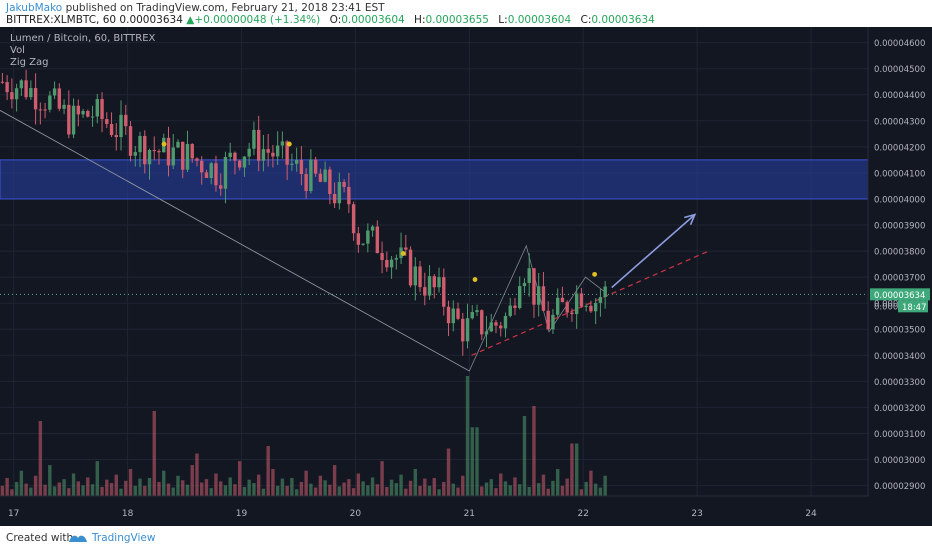  I want to click on open-value: 0.00003604, so click(373, 20).